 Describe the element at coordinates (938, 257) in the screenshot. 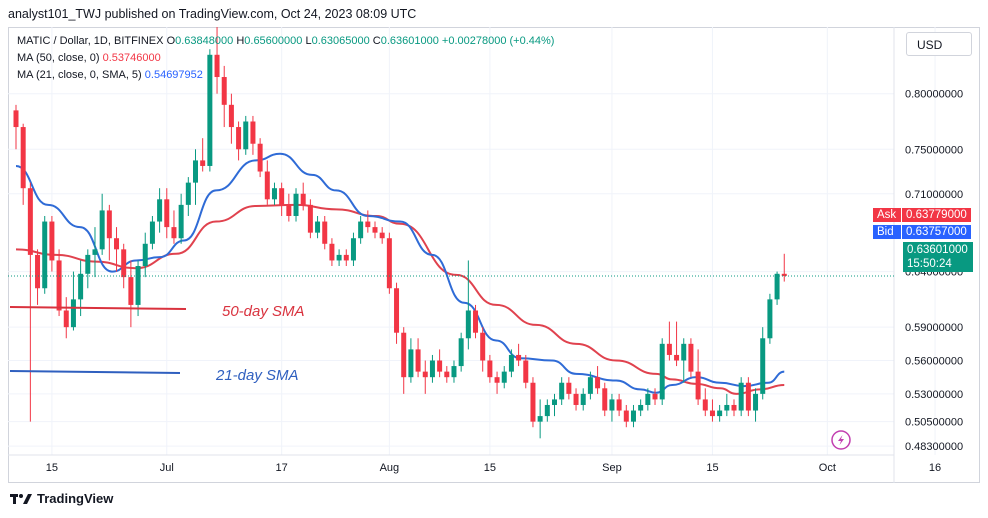

I see `last-price-badge: 0.63601000 15:50:24` at that location.